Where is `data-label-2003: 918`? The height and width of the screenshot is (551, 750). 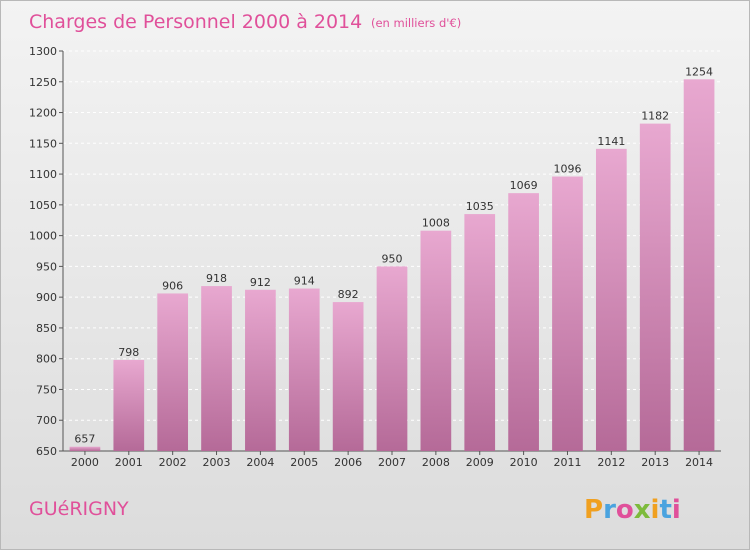 data-label-2003: 918 is located at coordinates (216, 278).